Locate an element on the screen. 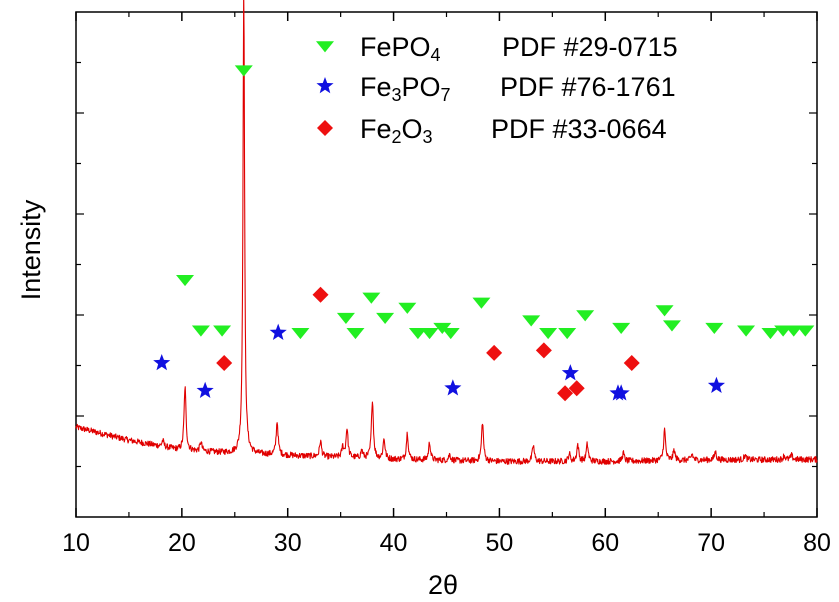 Image resolution: width=839 pixels, height=602 pixels. legend-fepo4-symbol is located at coordinates (325, 47).